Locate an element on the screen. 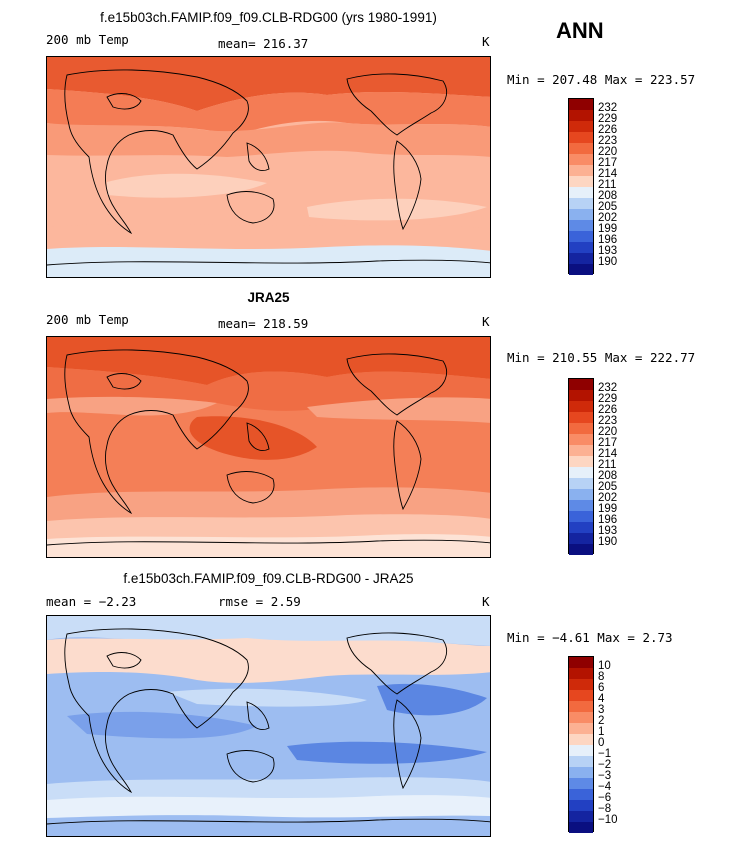  panel-3-colorbar-tick-label: −3 is located at coordinates (605, 776).